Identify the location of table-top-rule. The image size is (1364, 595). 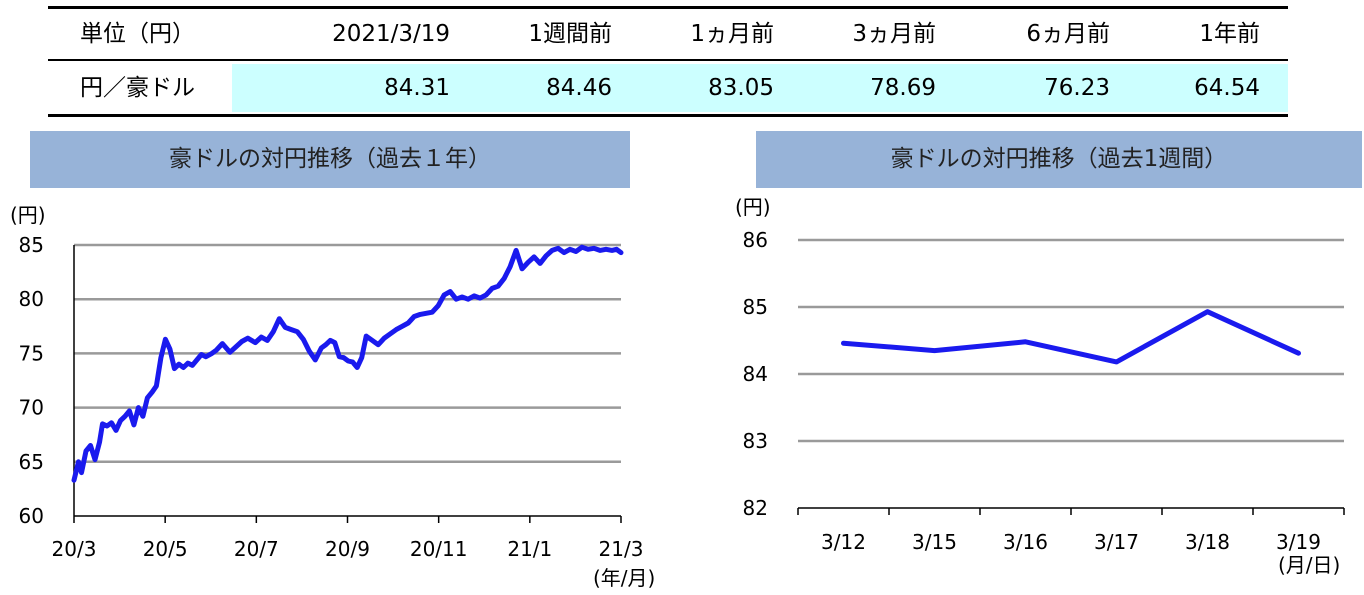
(668, 7).